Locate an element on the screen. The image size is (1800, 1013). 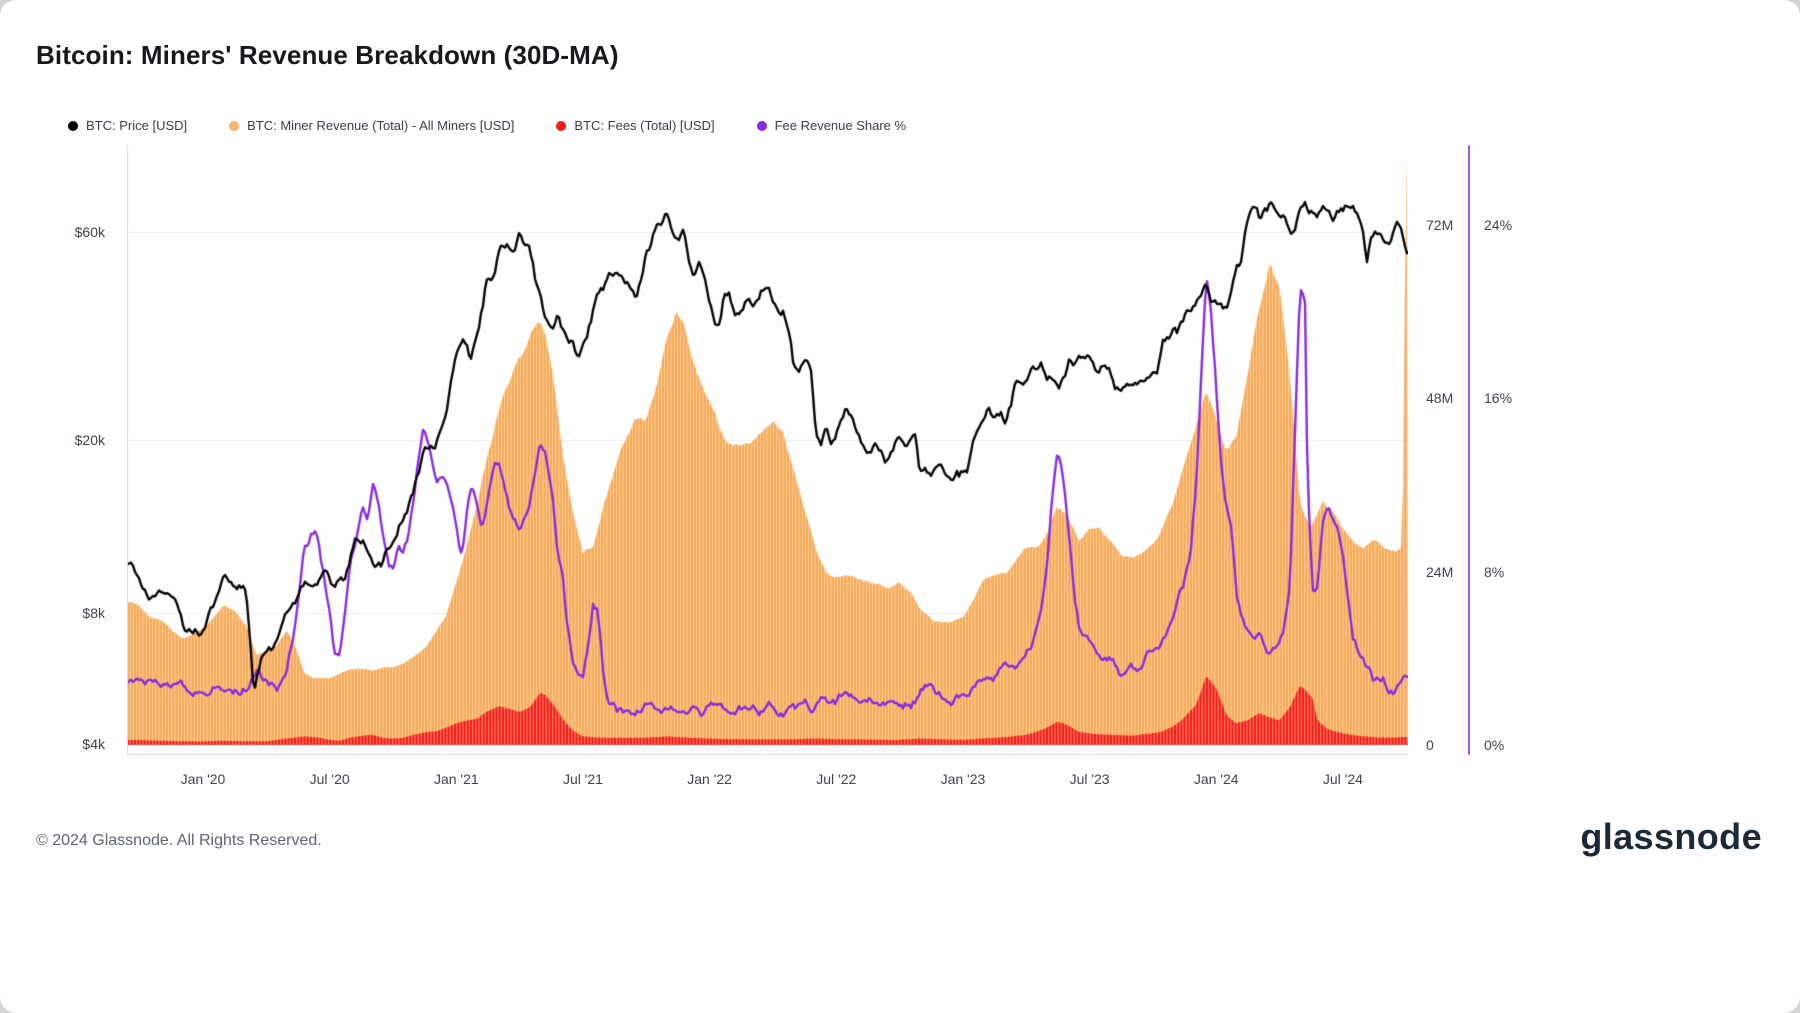
y-axis-tick-label: 48M is located at coordinates (1440, 398).